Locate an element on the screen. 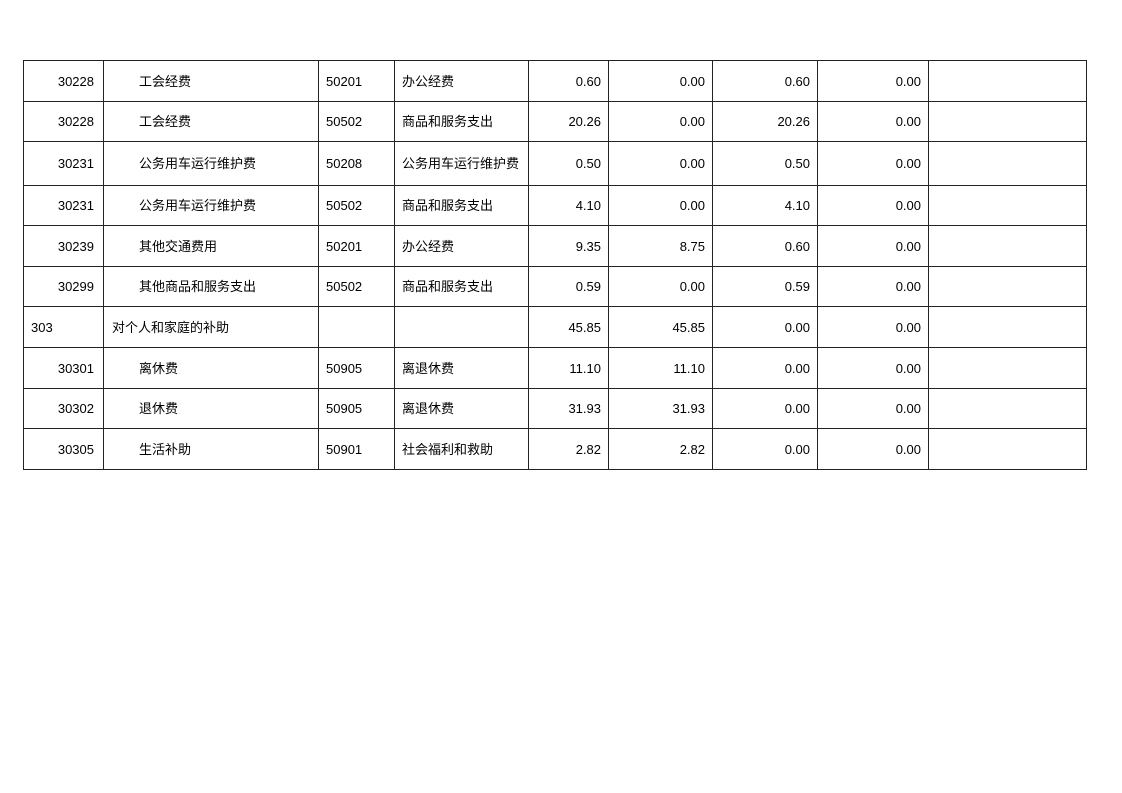  category-row: 303 对个人和家庭的补助 45.85 45.85 0.00 0.00 is located at coordinates (555, 327).